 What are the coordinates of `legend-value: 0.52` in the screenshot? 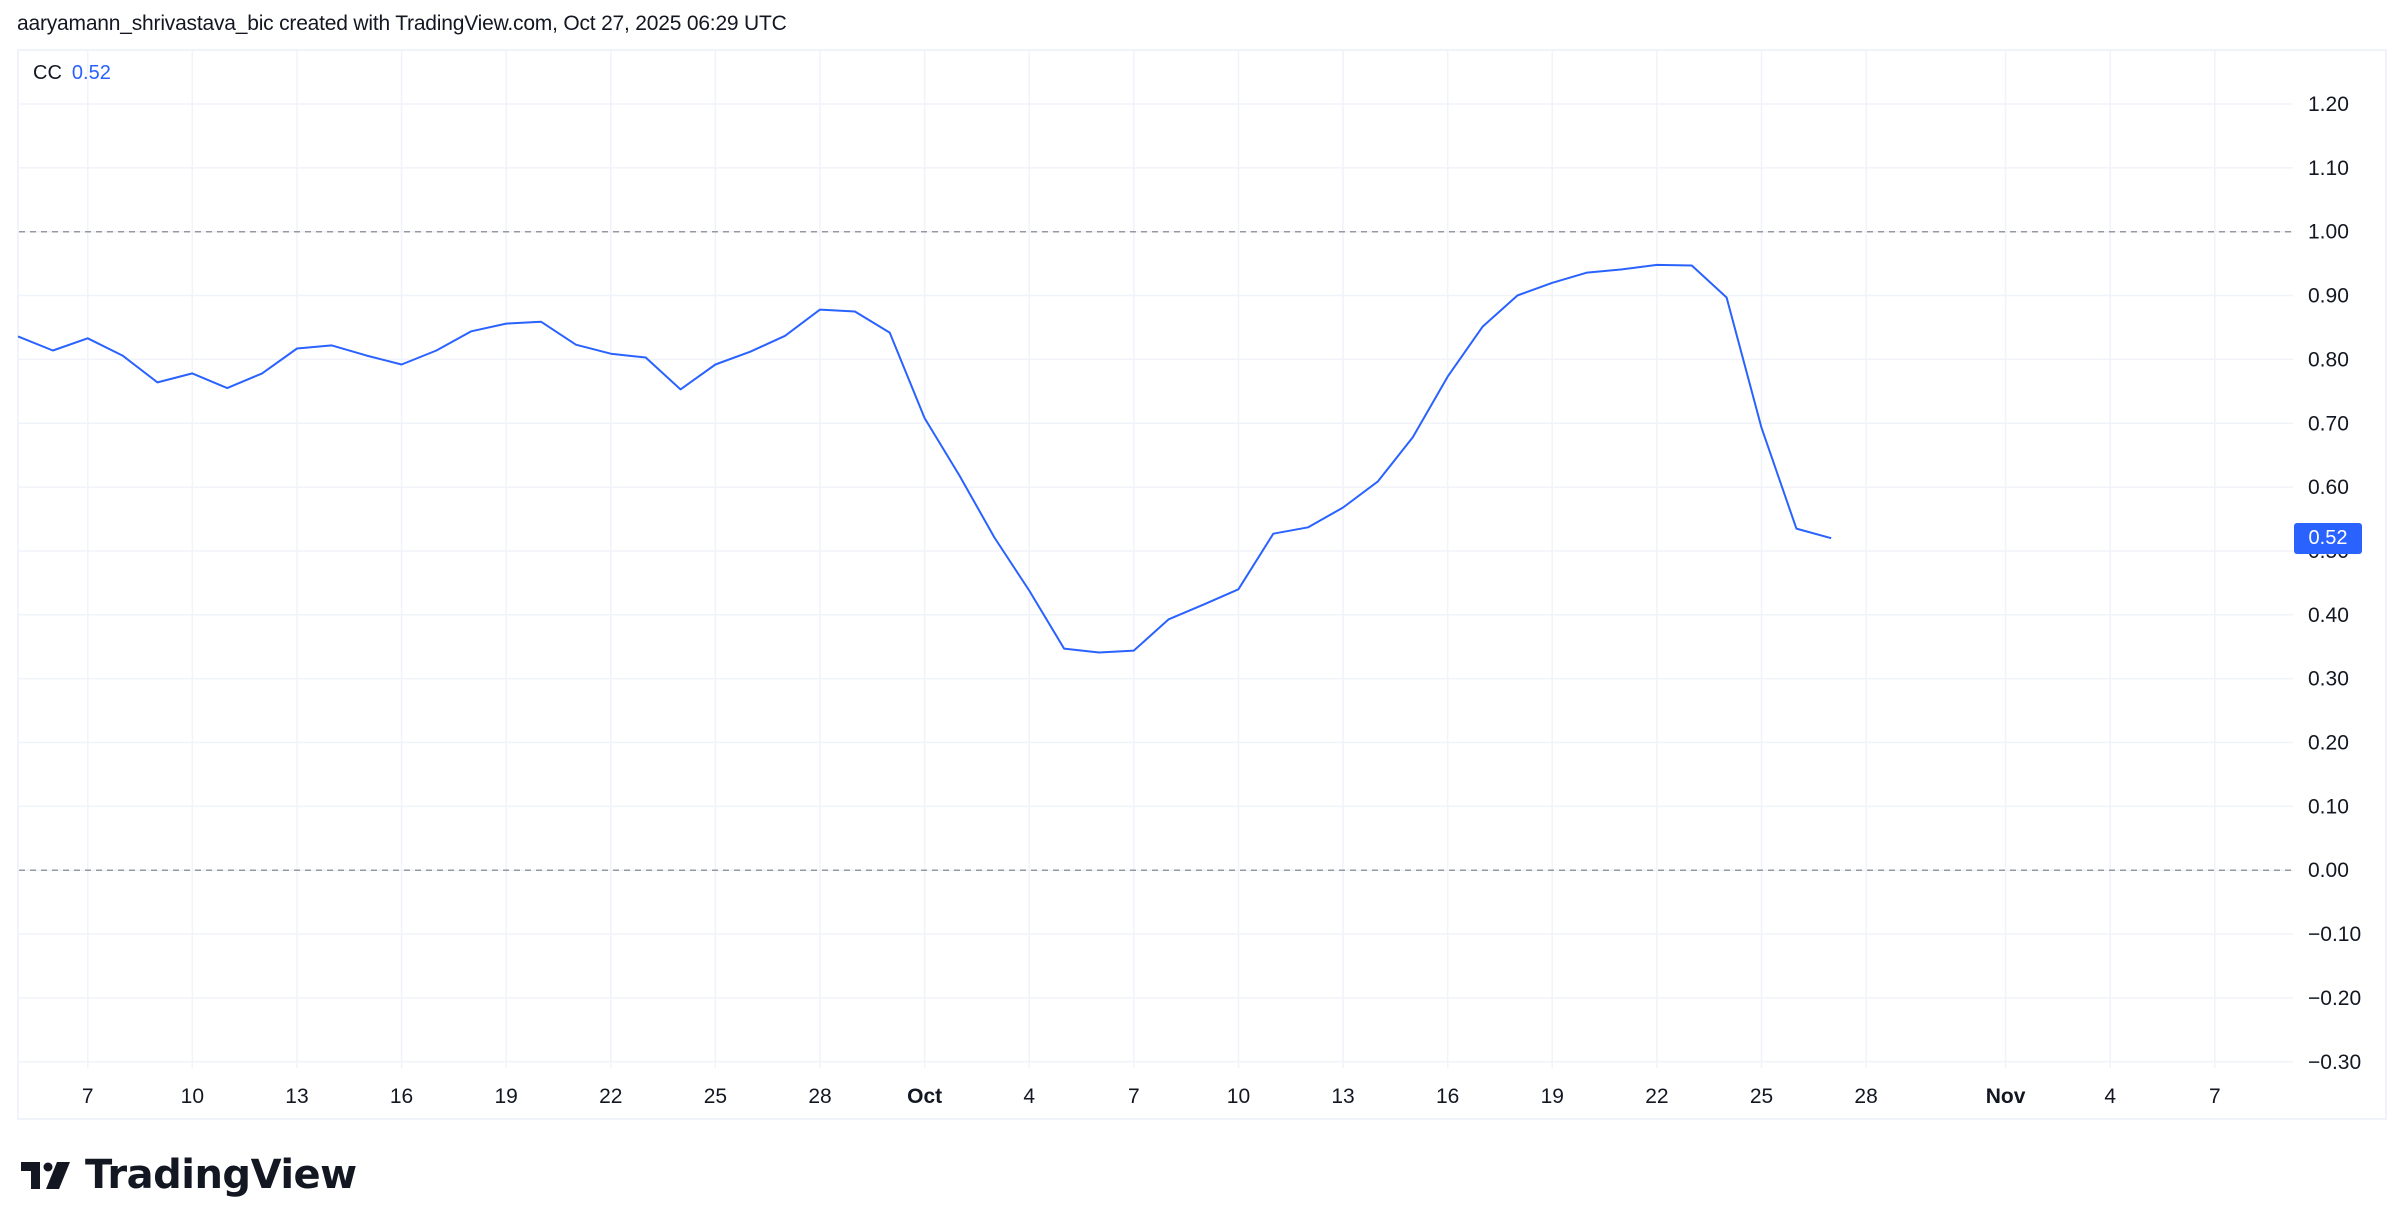 It's located at (91, 73).